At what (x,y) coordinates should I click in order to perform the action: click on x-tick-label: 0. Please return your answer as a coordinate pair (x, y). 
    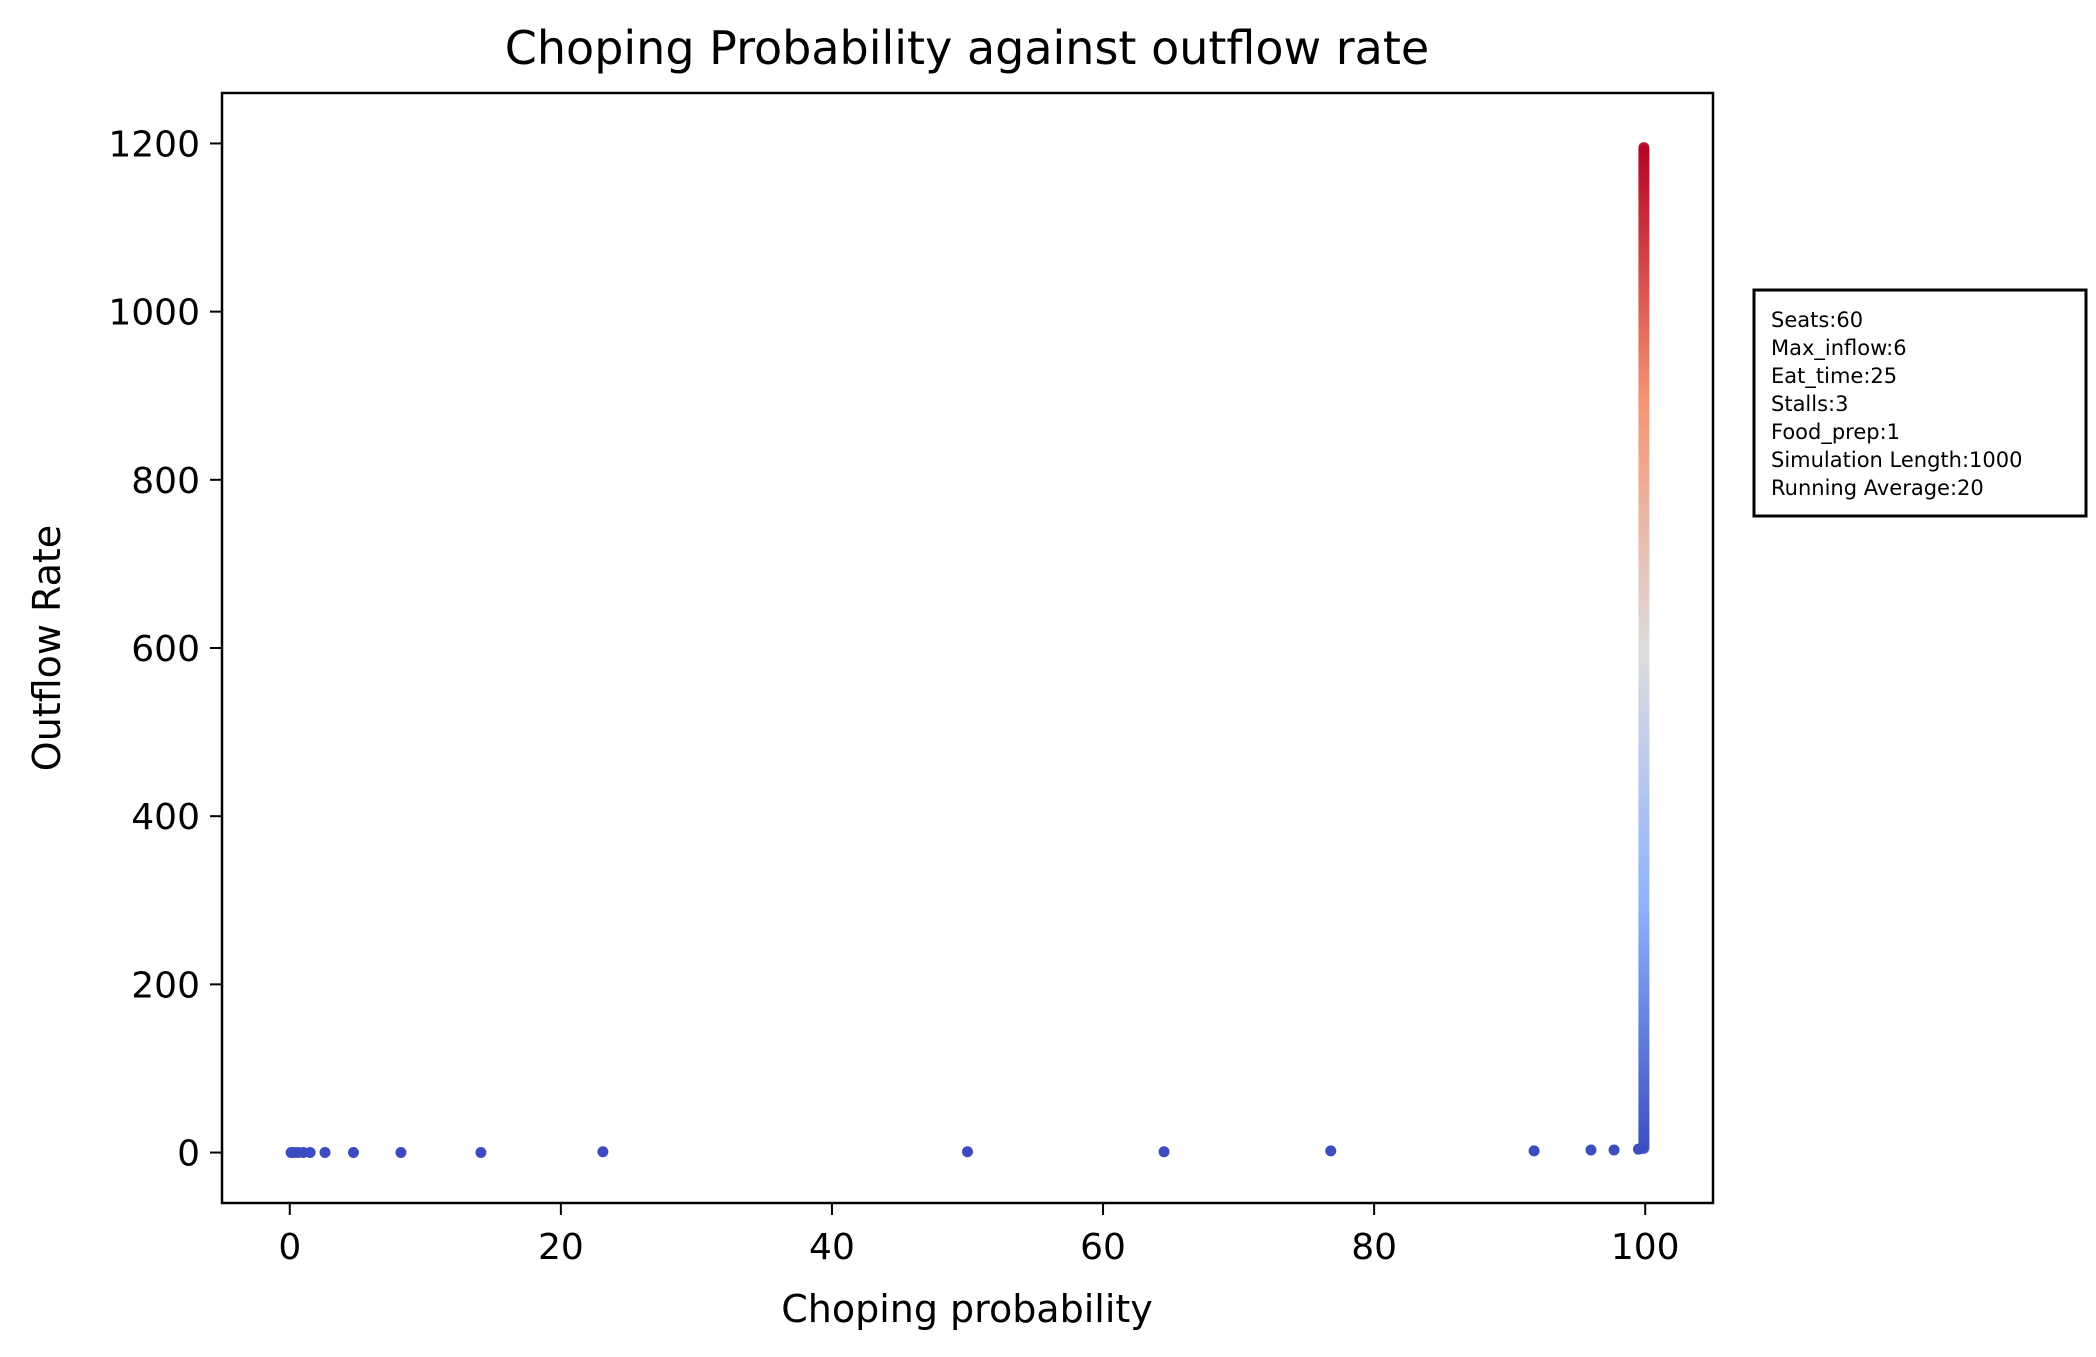
    Looking at the image, I should click on (289, 1247).